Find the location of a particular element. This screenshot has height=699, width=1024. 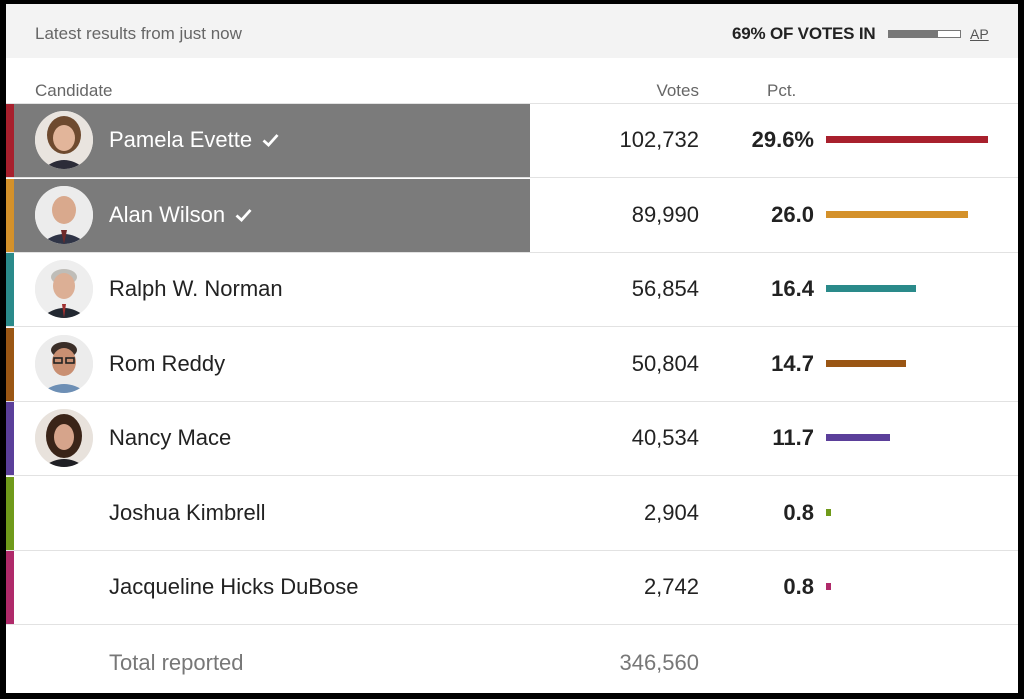

candidate-votes: 56,854 is located at coordinates (665, 288).